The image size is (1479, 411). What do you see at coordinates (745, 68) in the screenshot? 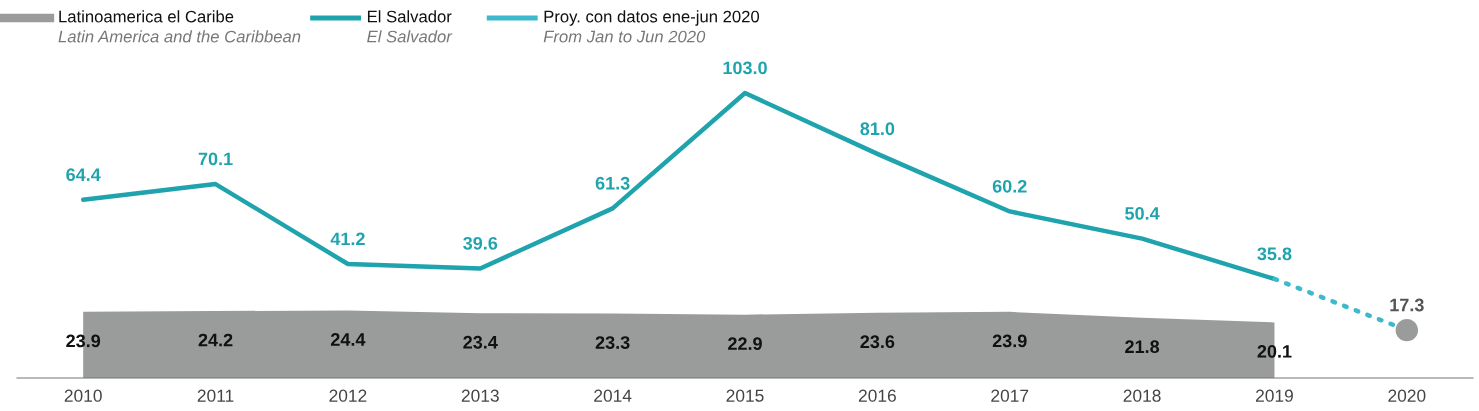
I see `data-label: 103.0` at bounding box center [745, 68].